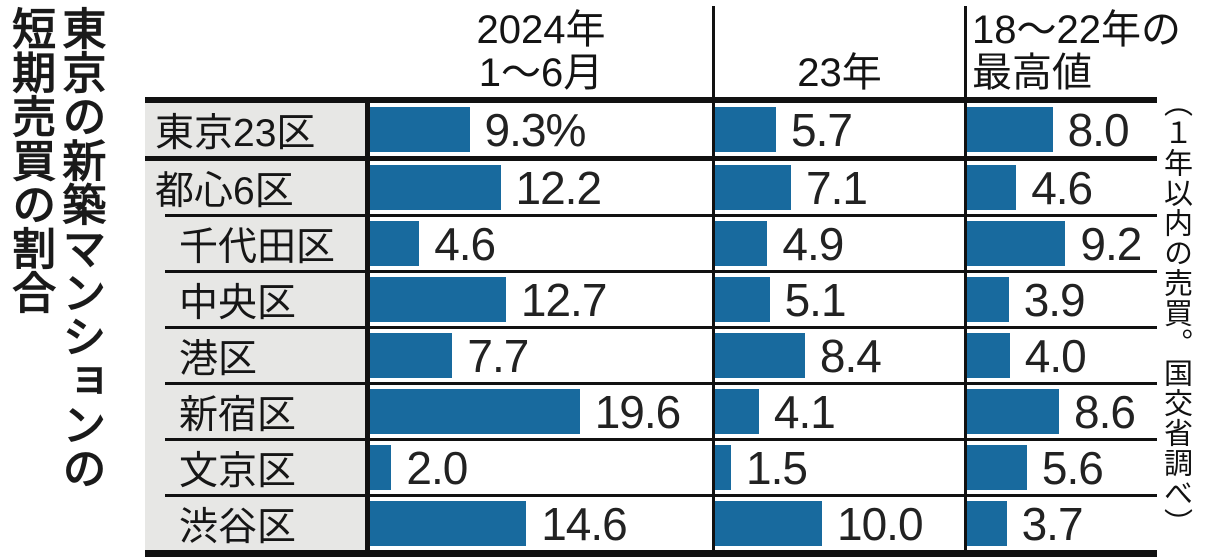 This screenshot has height=560, width=1220. What do you see at coordinates (255, 187) in the screenshot?
I see `row-label: 都心6区` at bounding box center [255, 187].